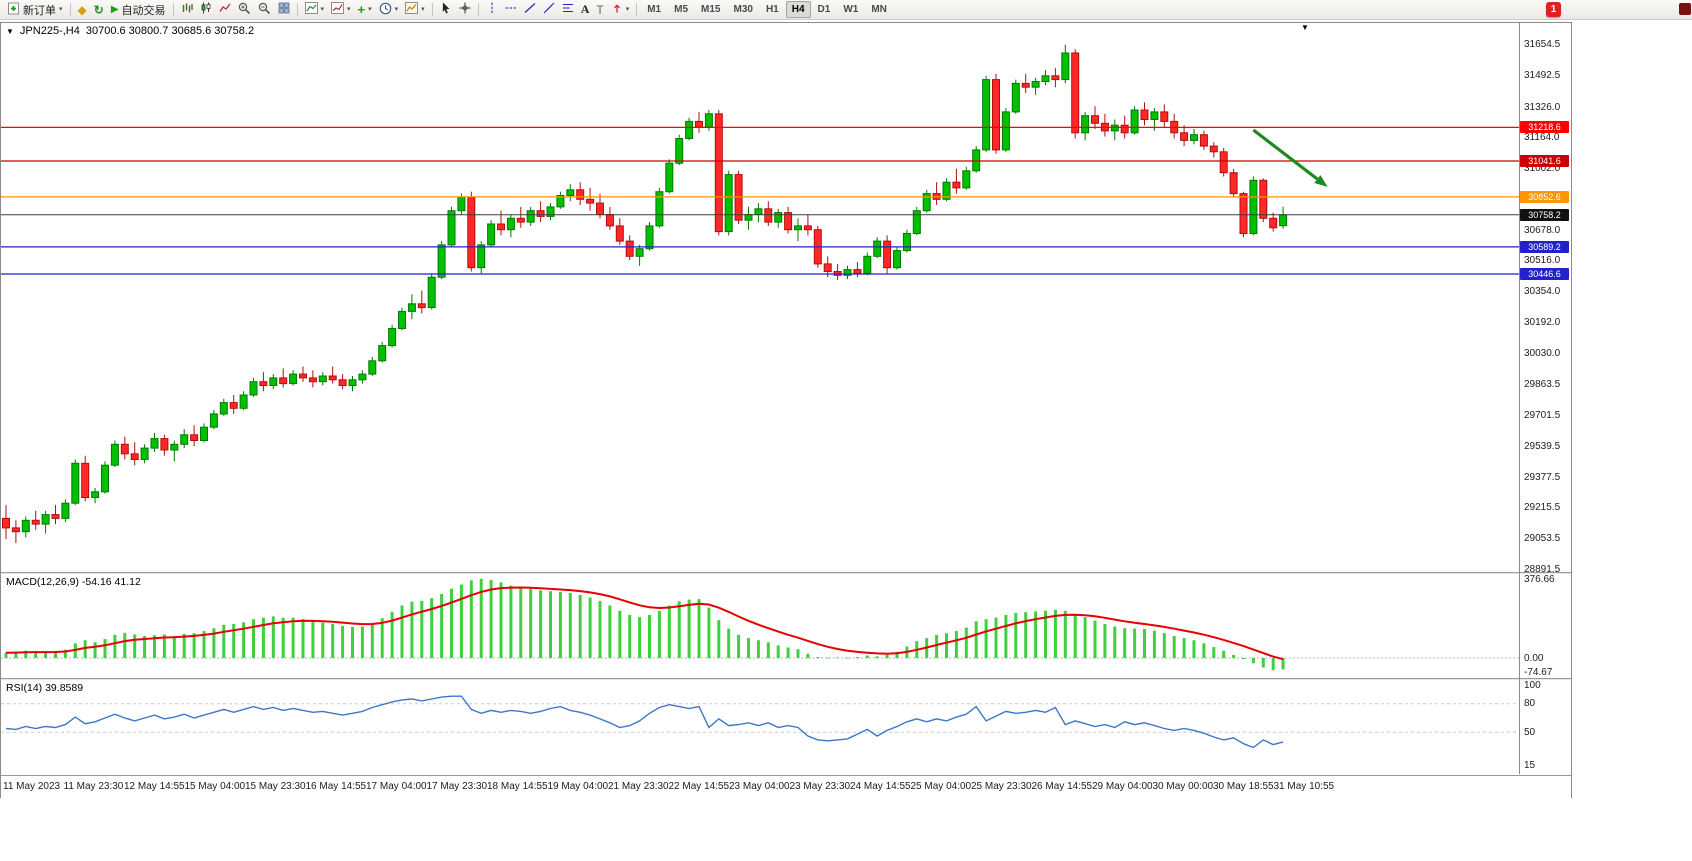 The width and height of the screenshot is (1692, 861). I want to click on tile-windows-icon, so click(284, 9).